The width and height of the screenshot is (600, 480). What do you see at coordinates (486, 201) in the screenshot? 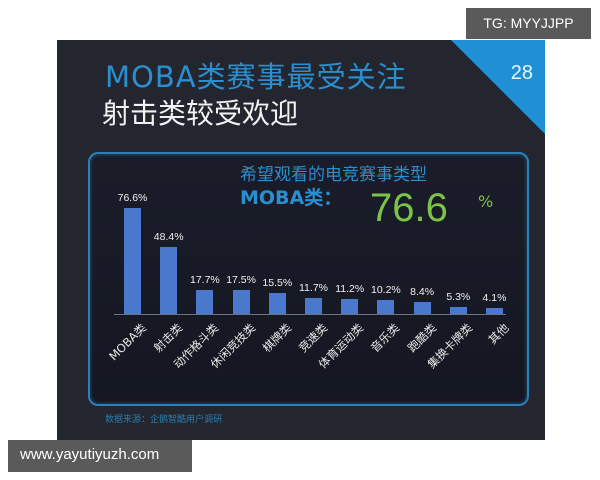
I see `highlight-unit: %` at bounding box center [486, 201].